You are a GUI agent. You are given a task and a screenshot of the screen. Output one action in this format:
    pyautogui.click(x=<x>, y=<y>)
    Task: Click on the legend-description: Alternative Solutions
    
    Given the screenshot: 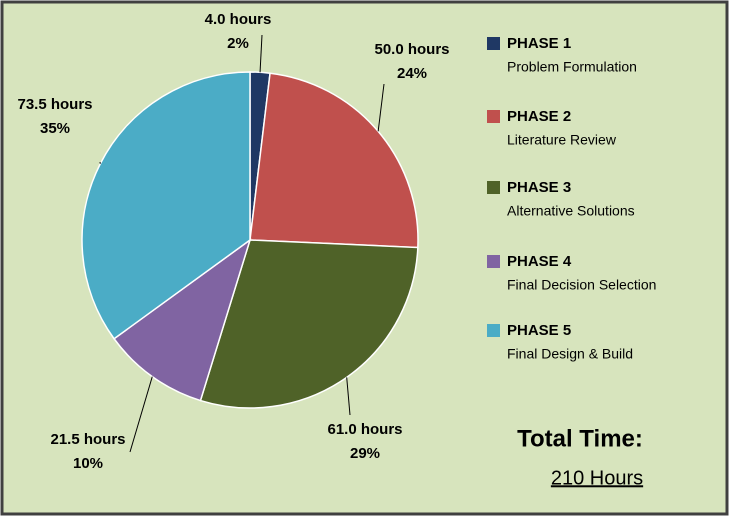 What is the action you would take?
    pyautogui.click(x=571, y=211)
    